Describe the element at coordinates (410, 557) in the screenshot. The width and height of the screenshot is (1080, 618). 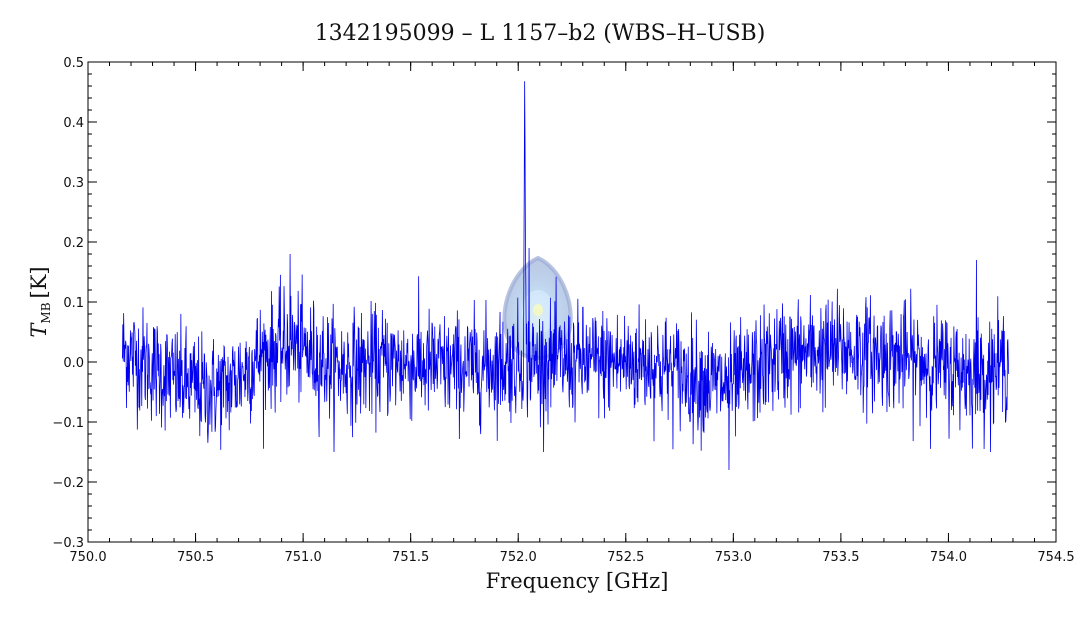
I see `x-tick-label: 751.5` at that location.